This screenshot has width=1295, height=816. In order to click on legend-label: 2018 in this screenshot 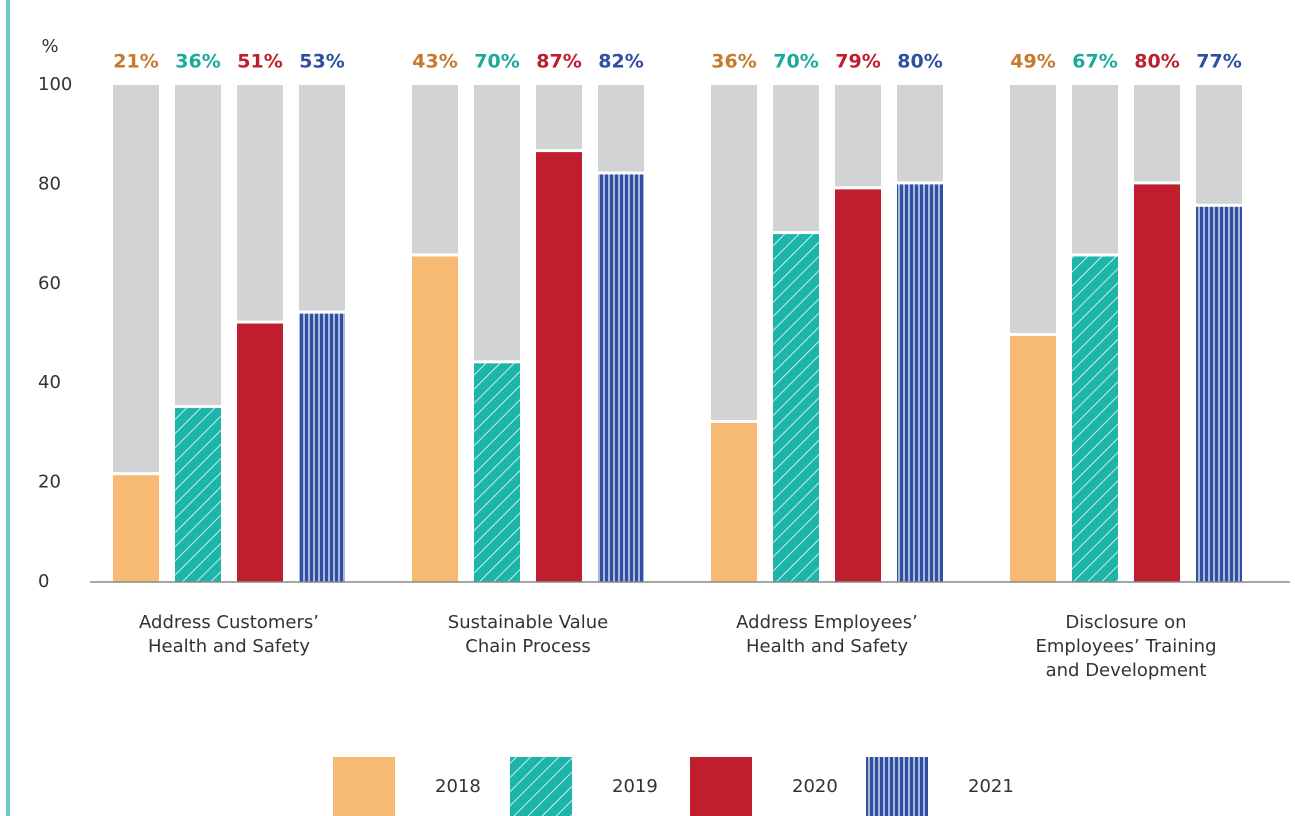, I will do `click(458, 786)`.